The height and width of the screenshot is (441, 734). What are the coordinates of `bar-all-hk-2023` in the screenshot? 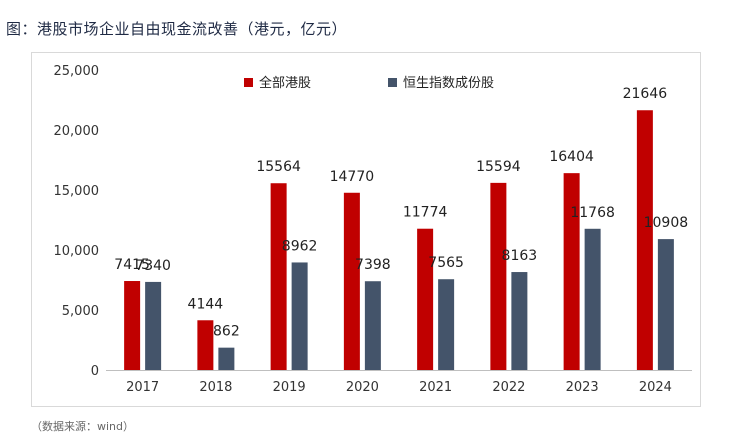 It's located at (571, 271).